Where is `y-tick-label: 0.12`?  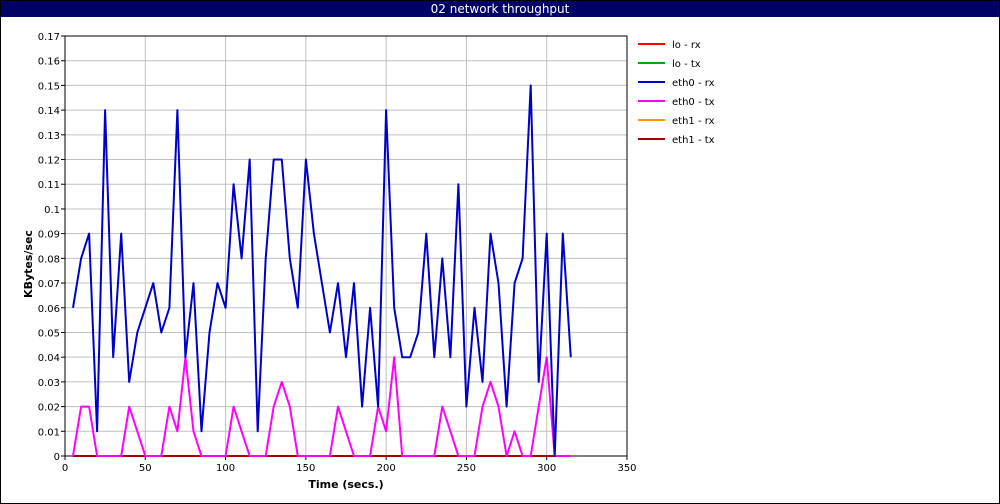
y-tick-label: 0.12 is located at coordinates (49, 161).